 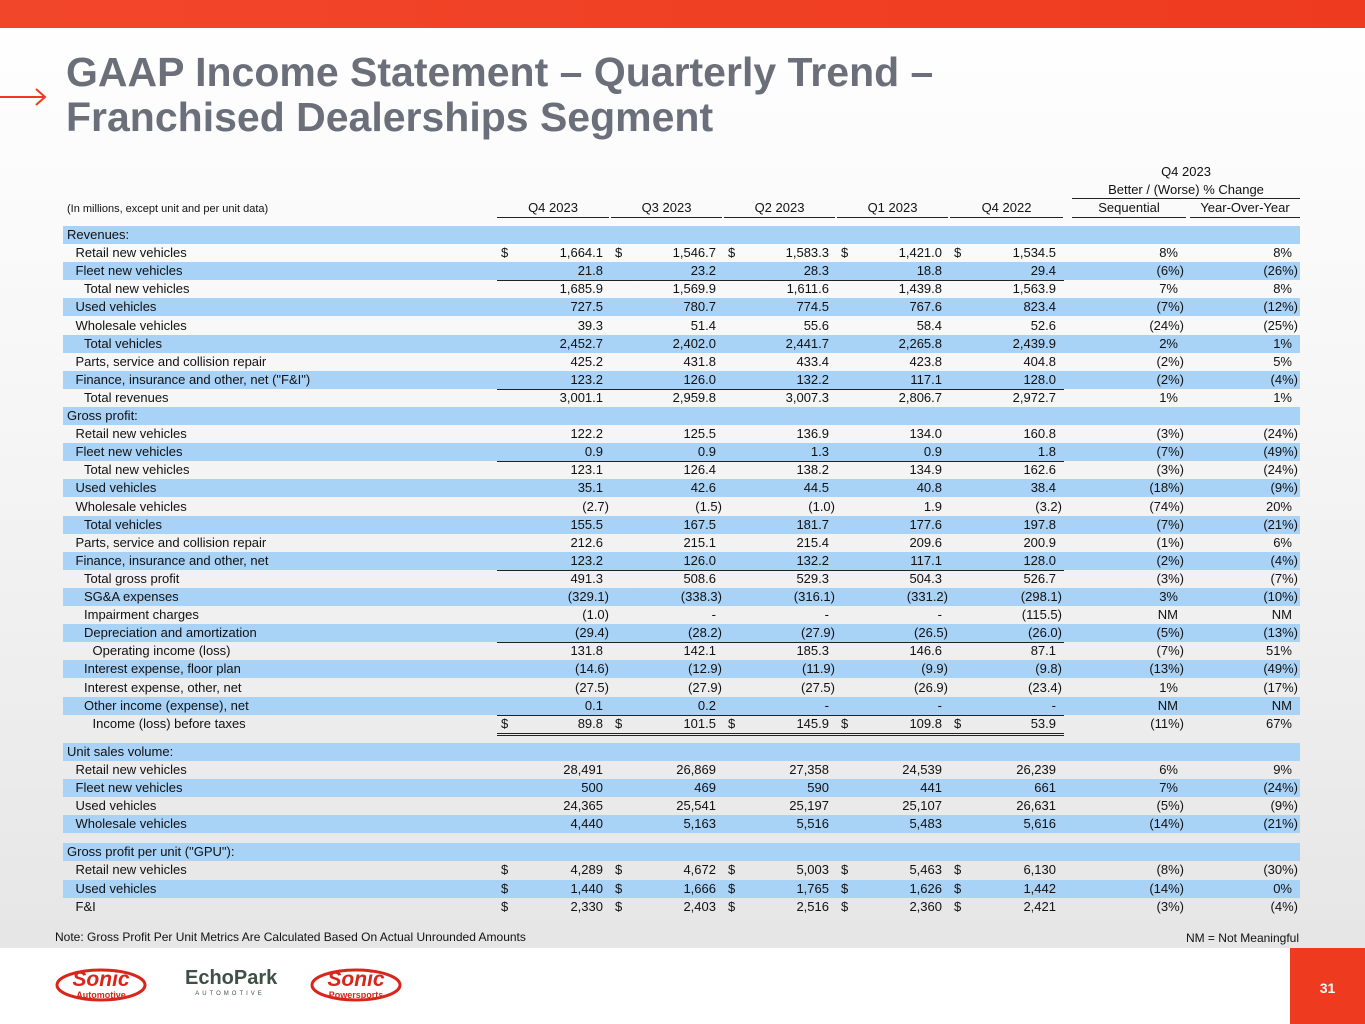 What do you see at coordinates (779, 207) in the screenshot?
I see `column-header: Q2 2023` at bounding box center [779, 207].